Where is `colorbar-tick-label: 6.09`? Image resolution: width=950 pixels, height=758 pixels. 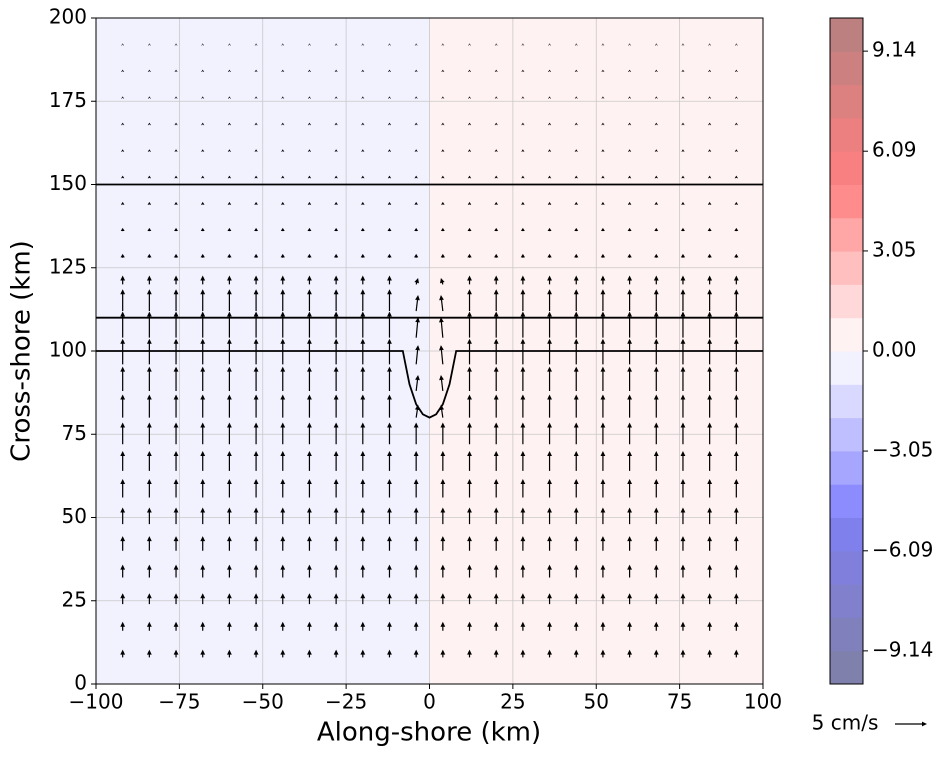 colorbar-tick-label: 6.09 is located at coordinates (894, 150).